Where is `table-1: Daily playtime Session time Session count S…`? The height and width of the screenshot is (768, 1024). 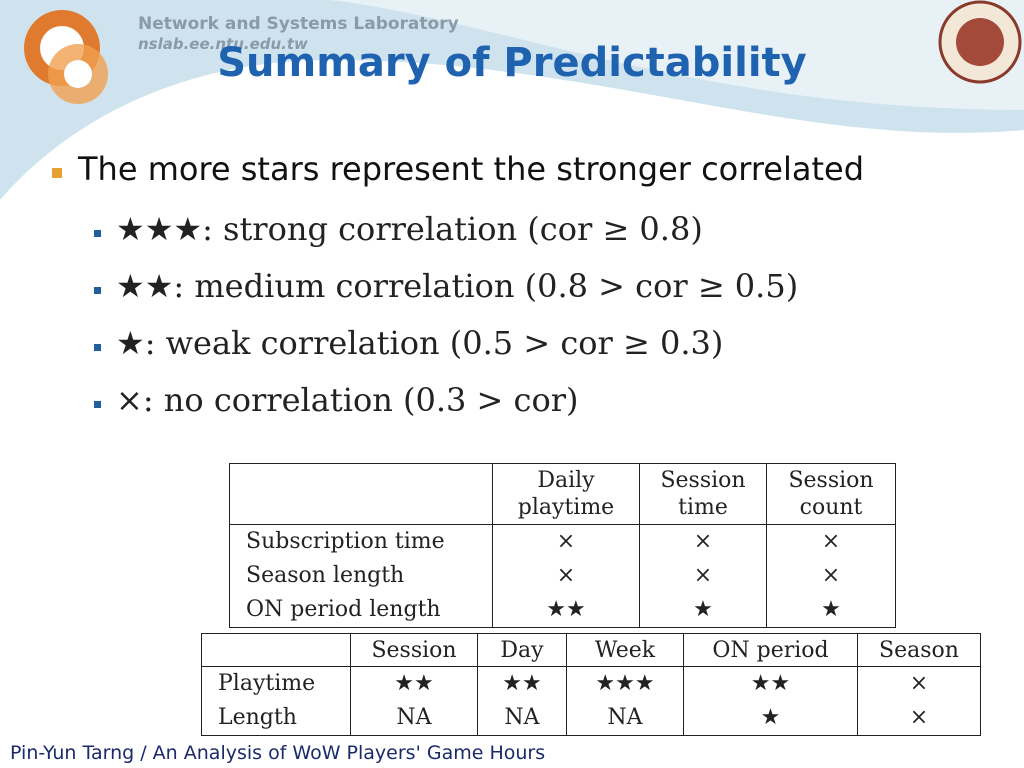
table-1: Daily playtime Session time Session count S… is located at coordinates (562, 545).